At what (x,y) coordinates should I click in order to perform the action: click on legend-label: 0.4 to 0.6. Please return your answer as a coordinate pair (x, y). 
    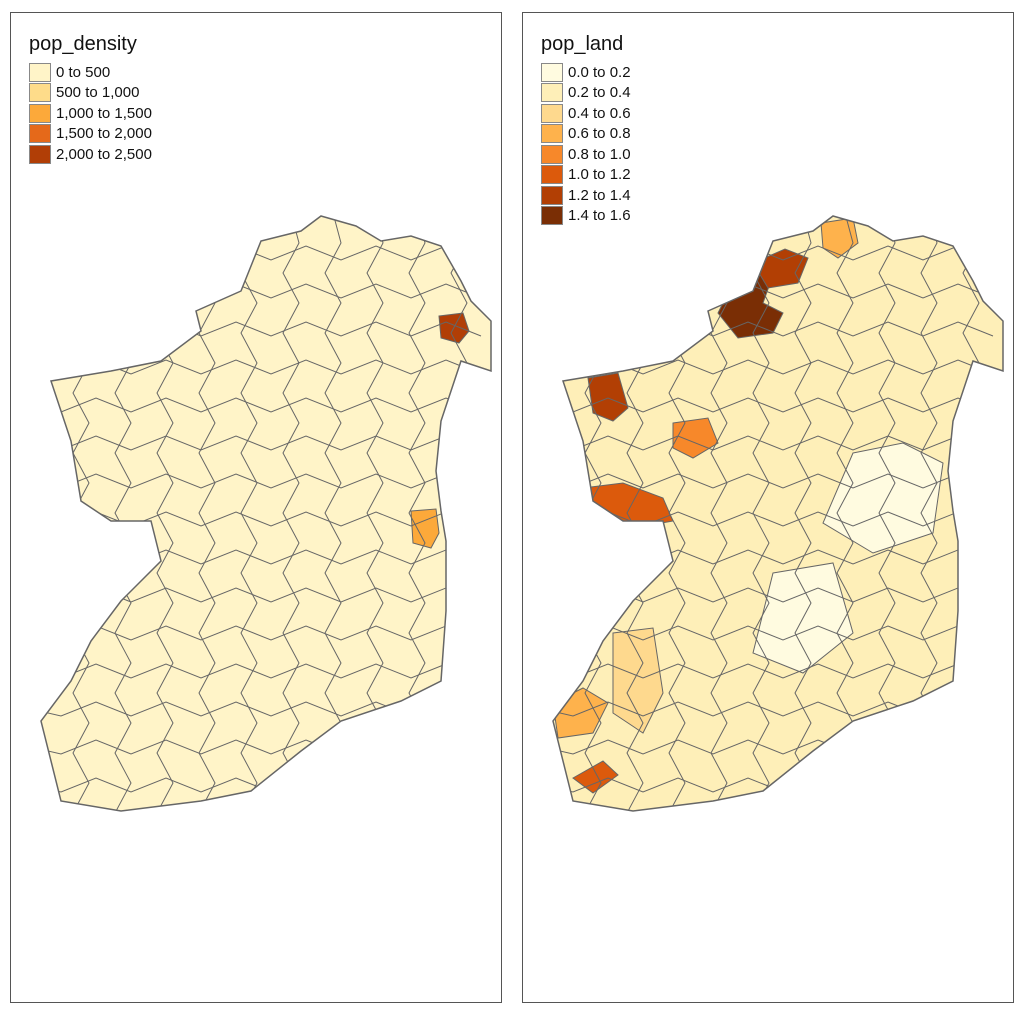
    Looking at the image, I should click on (599, 113).